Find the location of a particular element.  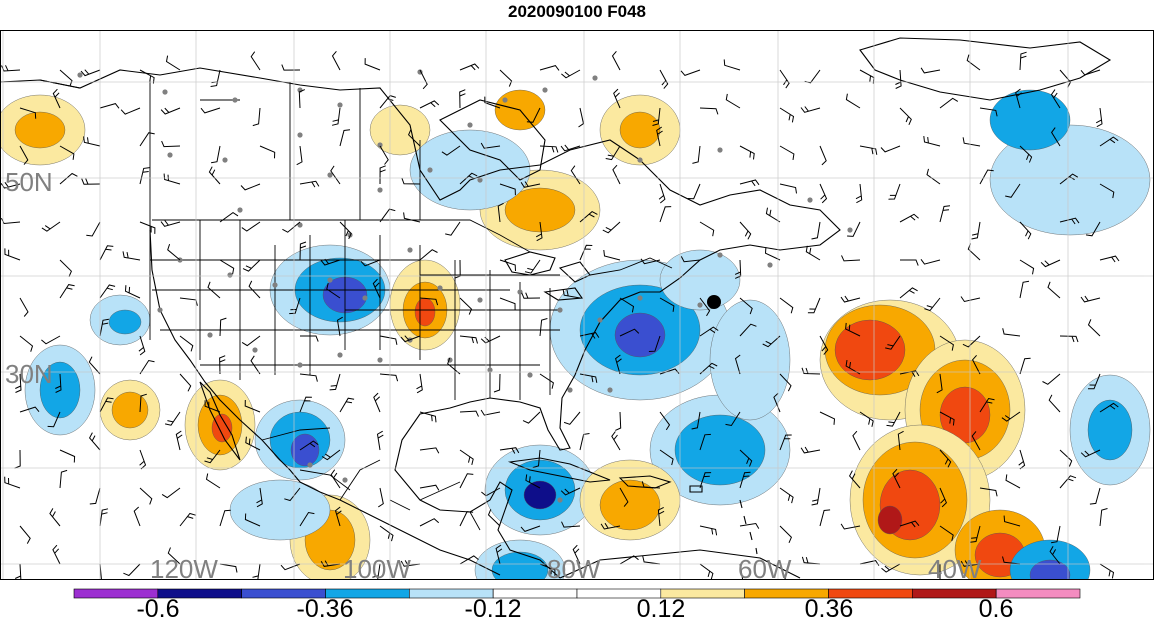

colorbar: -0.6 -0.36 -0.12 0.12 0.36 0.6 is located at coordinates (577, 603).